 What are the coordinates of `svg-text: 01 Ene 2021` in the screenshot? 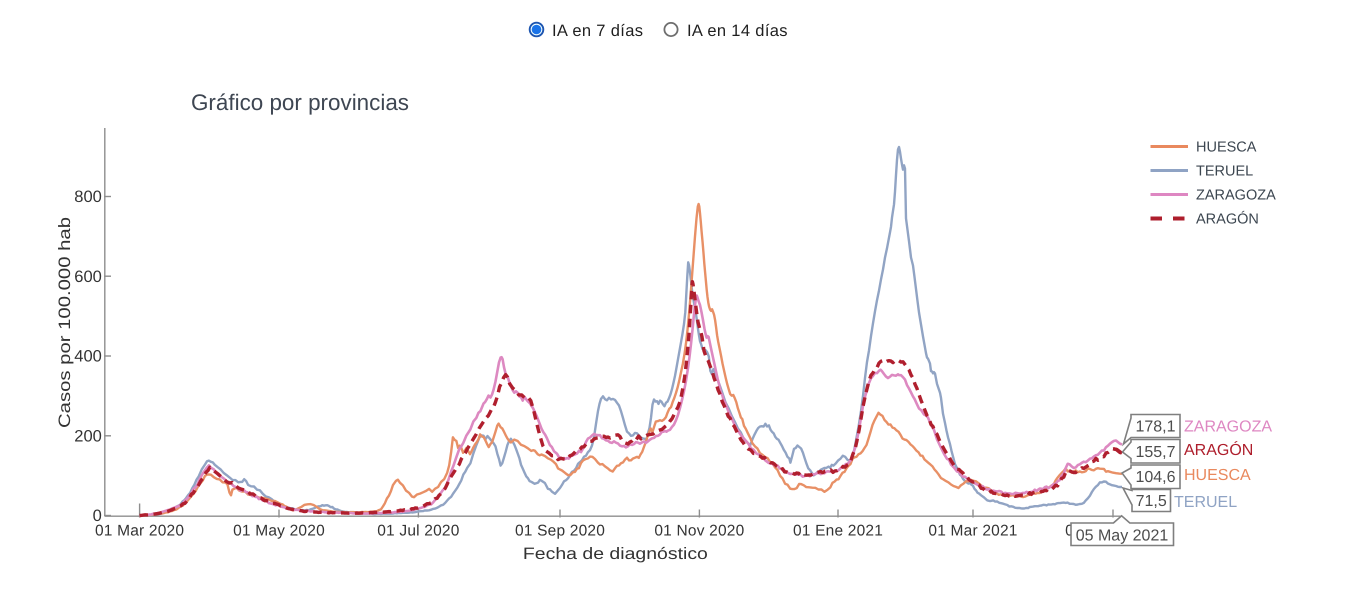 It's located at (838, 531).